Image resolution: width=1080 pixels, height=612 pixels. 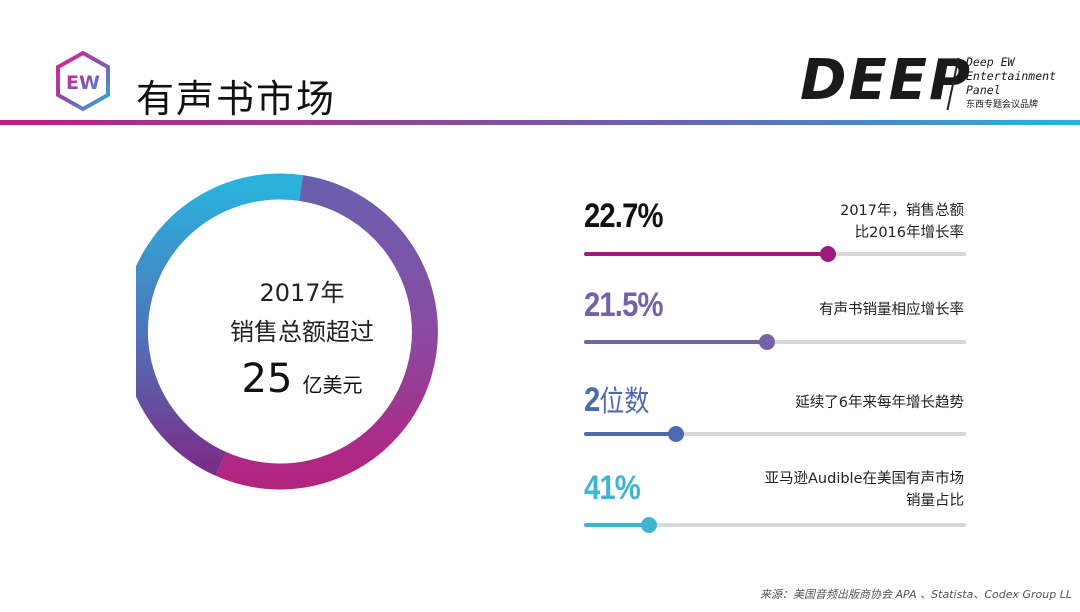 I want to click on stat-row-volume-growth: 21.5% 有声书销量相应增长率, so click(x=776, y=325).